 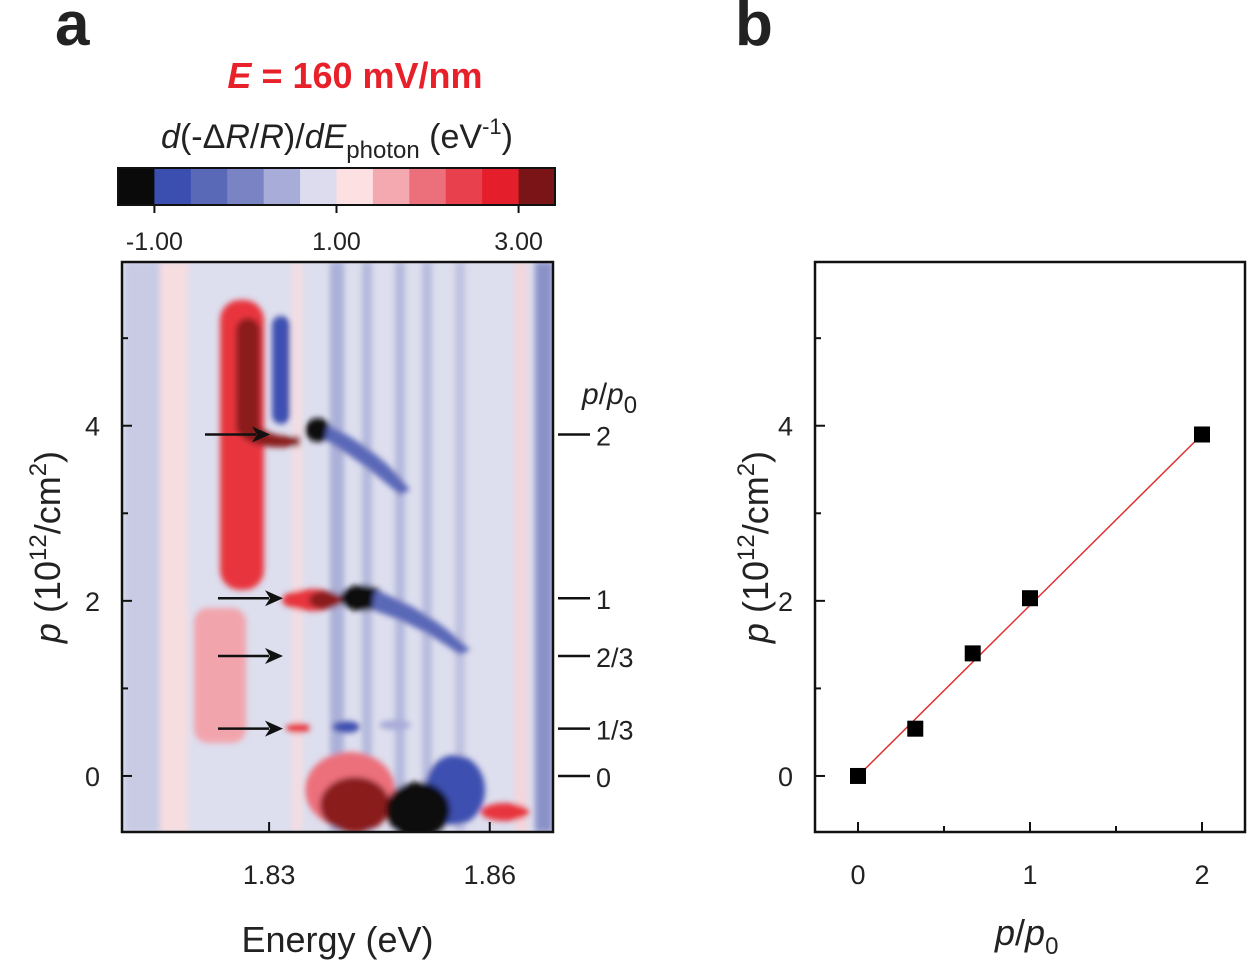 I want to click on label-part: photon, so click(x=382, y=150).